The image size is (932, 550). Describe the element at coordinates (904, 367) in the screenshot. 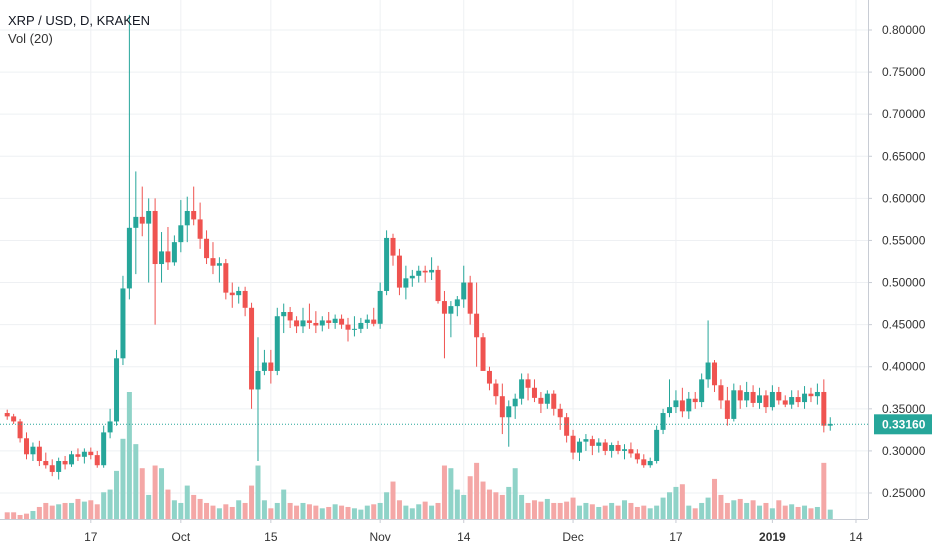

I see `y-tick-label: 0.40000` at that location.